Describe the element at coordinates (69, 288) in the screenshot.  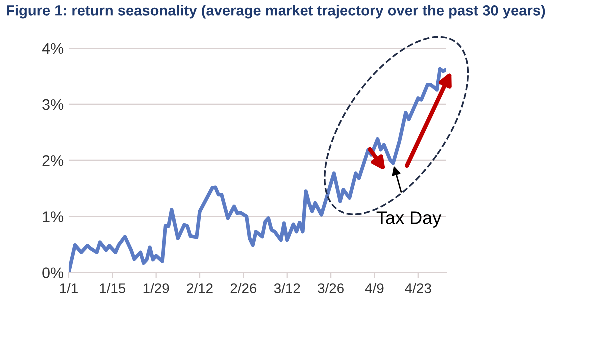
I see `x-tick-label: 1/1` at that location.